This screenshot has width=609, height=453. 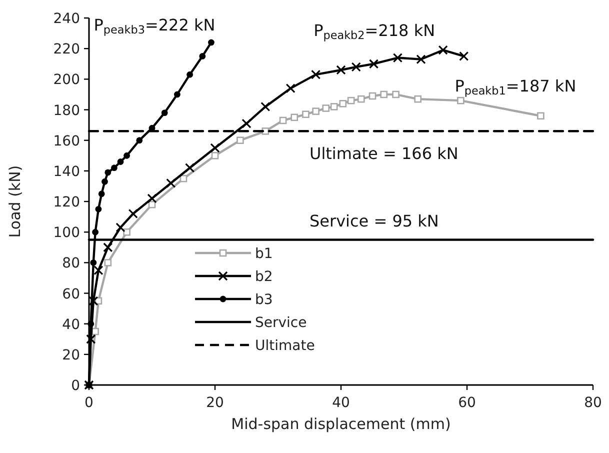 What do you see at coordinates (264, 277) in the screenshot?
I see `legend-label: b2` at bounding box center [264, 277].